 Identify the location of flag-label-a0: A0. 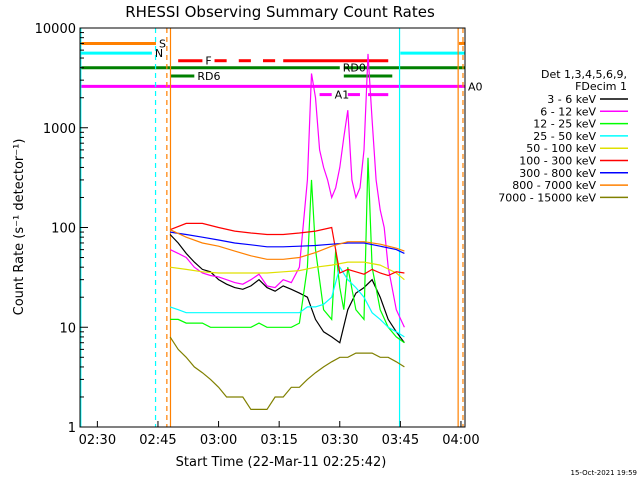
(475, 86).